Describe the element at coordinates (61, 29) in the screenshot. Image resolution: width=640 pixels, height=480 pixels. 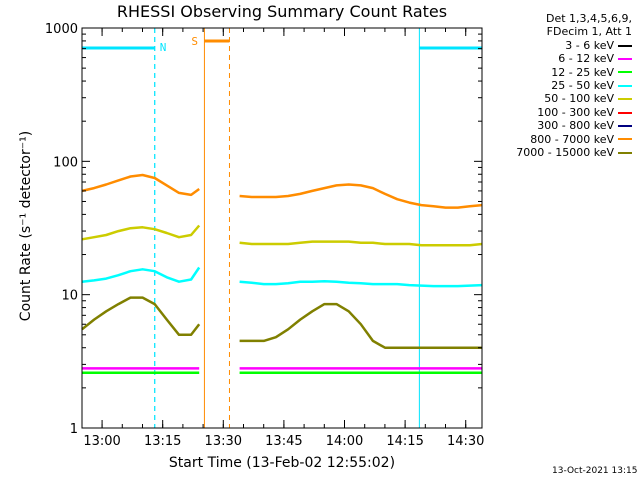
I see `y-tick-label: 1000` at that location.